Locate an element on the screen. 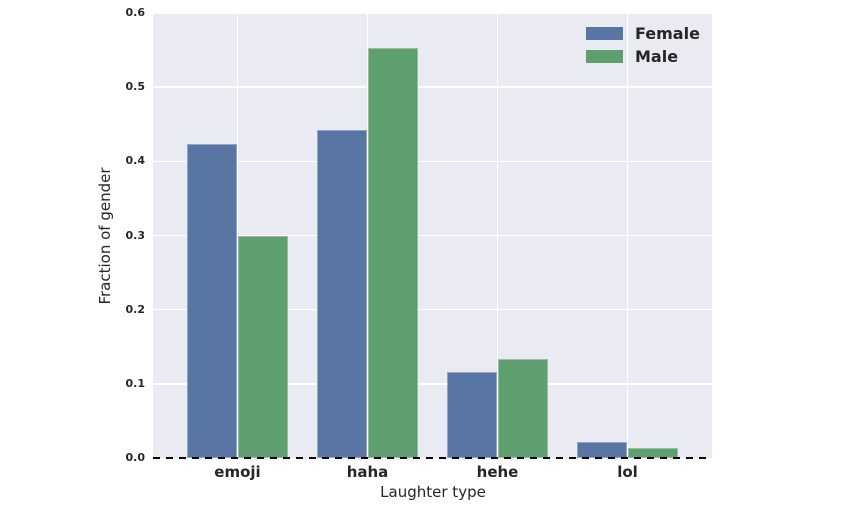 This screenshot has height=510, width=862. y-tick-0.5: 0.5 is located at coordinates (135, 87).